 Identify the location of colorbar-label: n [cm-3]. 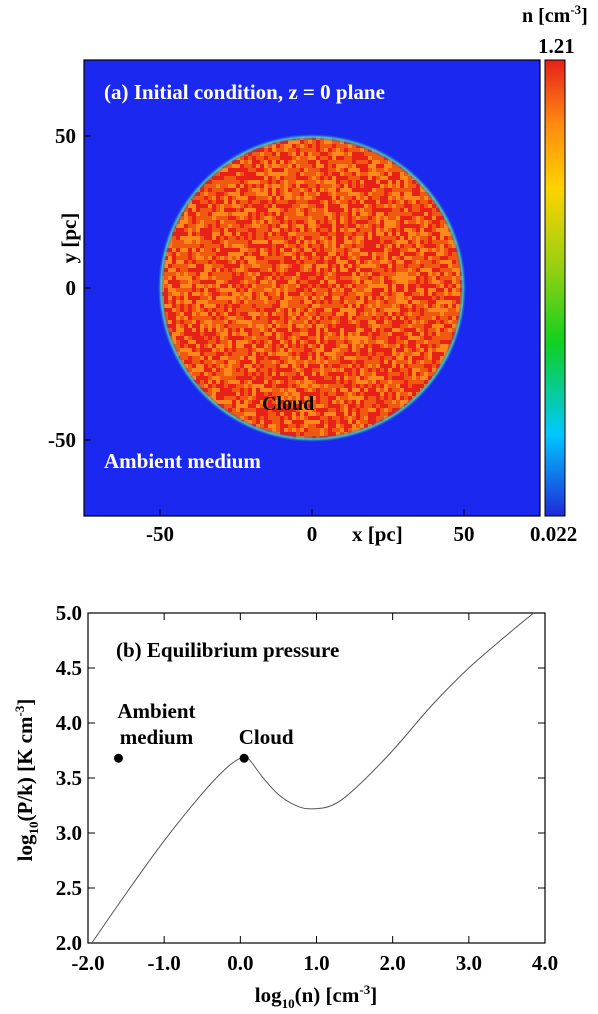
(555, 14).